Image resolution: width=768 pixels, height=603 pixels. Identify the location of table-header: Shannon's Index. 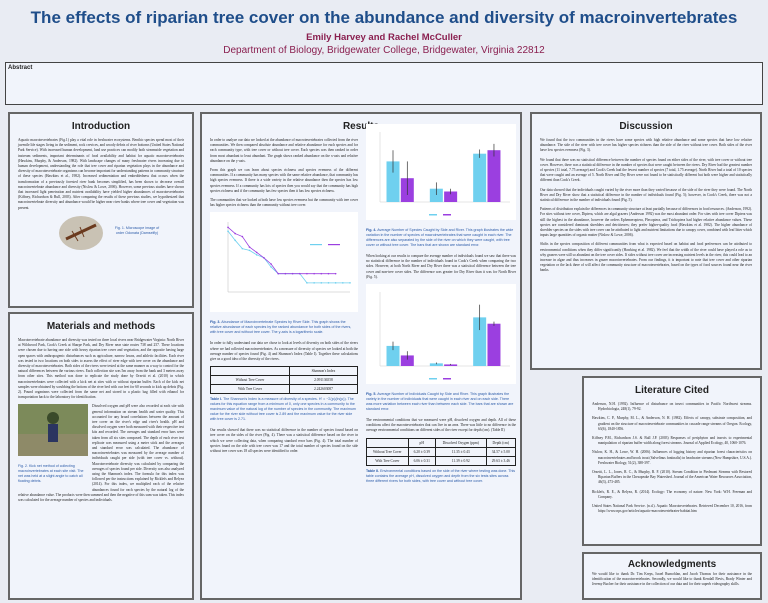
(323, 371).